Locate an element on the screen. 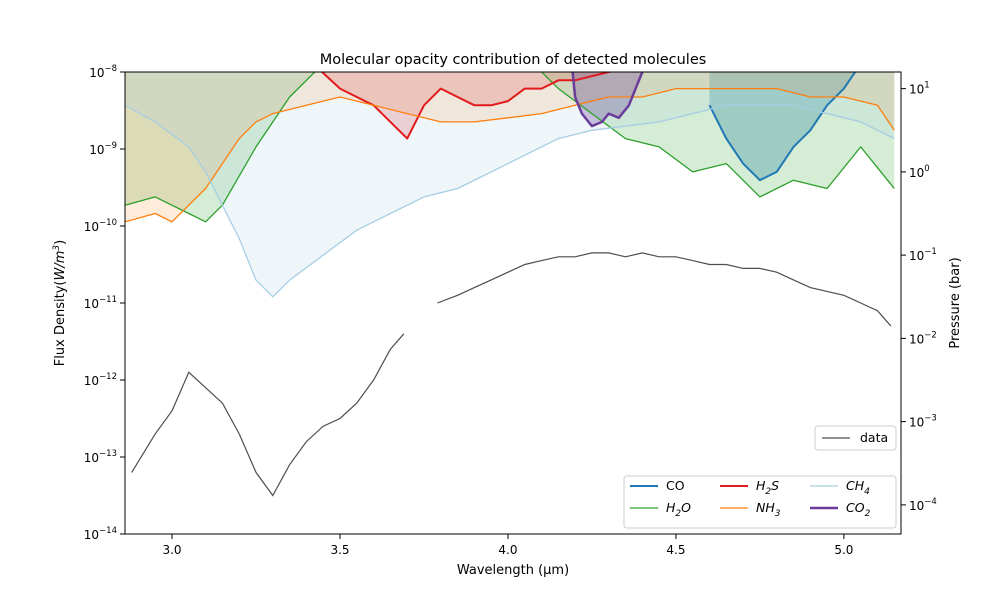 The height and width of the screenshot is (600, 1000). legend-label-main: CH is located at coordinates (855, 485).